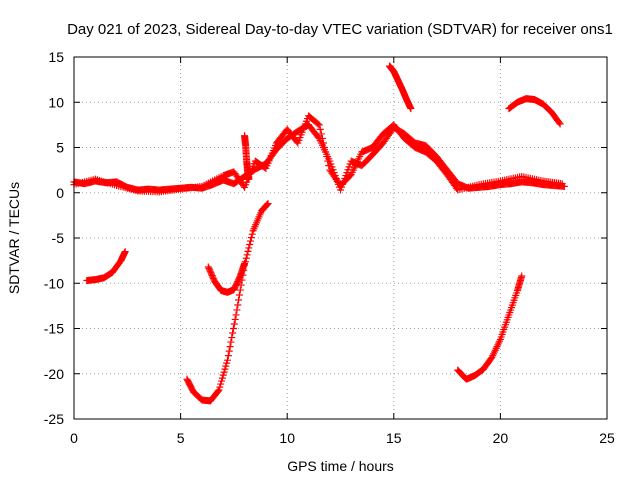 This screenshot has height=485, width=640. What do you see at coordinates (54, 283) in the screenshot?
I see `y-tick-label: -10` at bounding box center [54, 283].